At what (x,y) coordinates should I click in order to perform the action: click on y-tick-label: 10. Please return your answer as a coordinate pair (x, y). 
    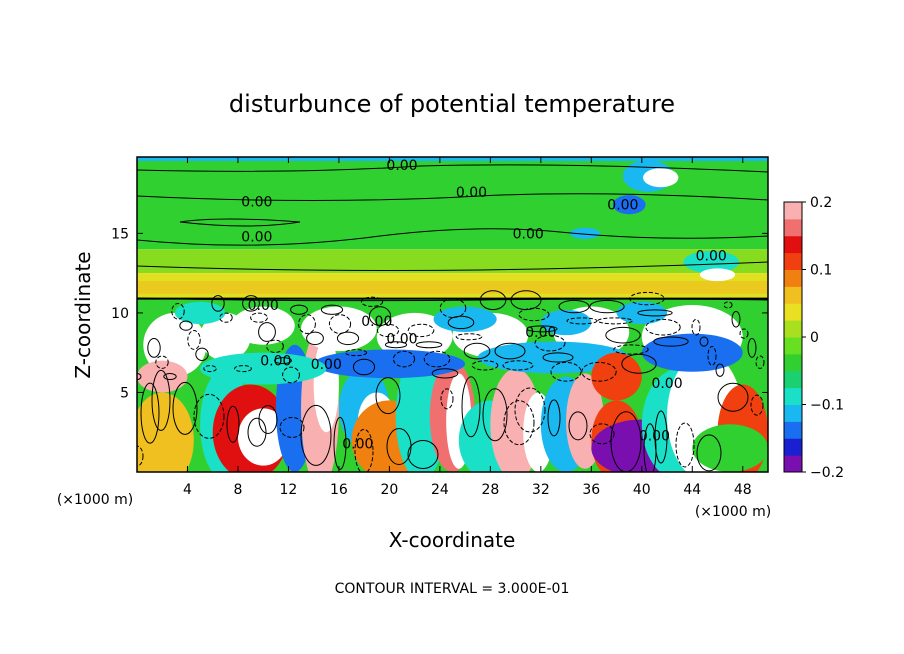
    Looking at the image, I should click on (120, 314).